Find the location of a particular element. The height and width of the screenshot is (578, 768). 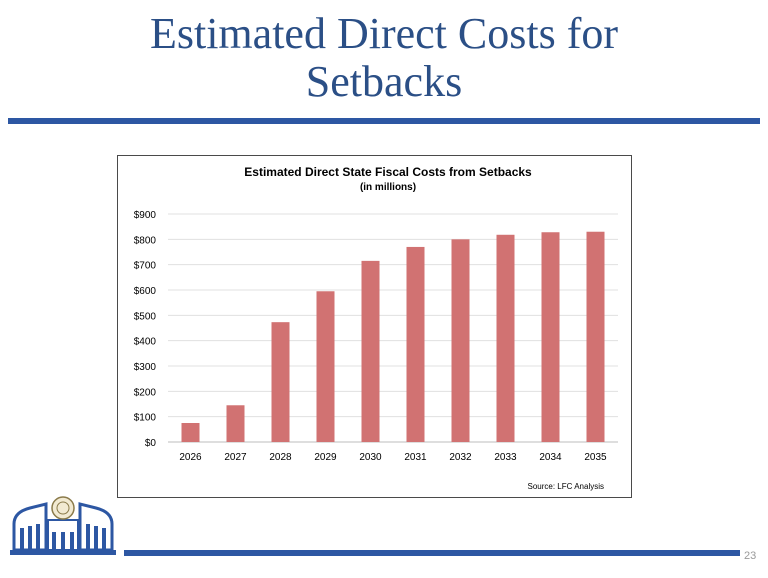

bar-2029 is located at coordinates (325, 366).